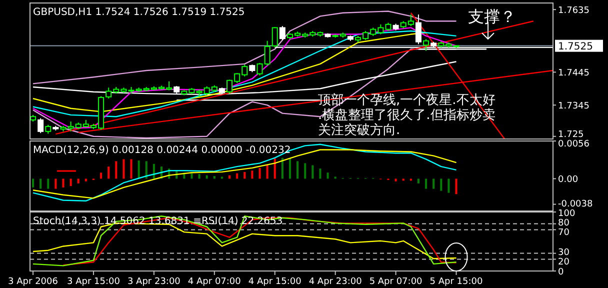  What do you see at coordinates (154, 282) in the screenshot?
I see `x-tick-label: 3 Apr 23:00` at bounding box center [154, 282].